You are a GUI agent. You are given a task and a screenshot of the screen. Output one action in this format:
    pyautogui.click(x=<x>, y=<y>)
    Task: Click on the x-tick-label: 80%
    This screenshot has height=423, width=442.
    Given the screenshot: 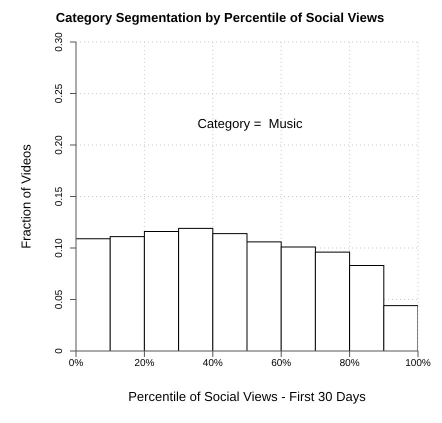 What is the action you would take?
    pyautogui.click(x=350, y=364)
    